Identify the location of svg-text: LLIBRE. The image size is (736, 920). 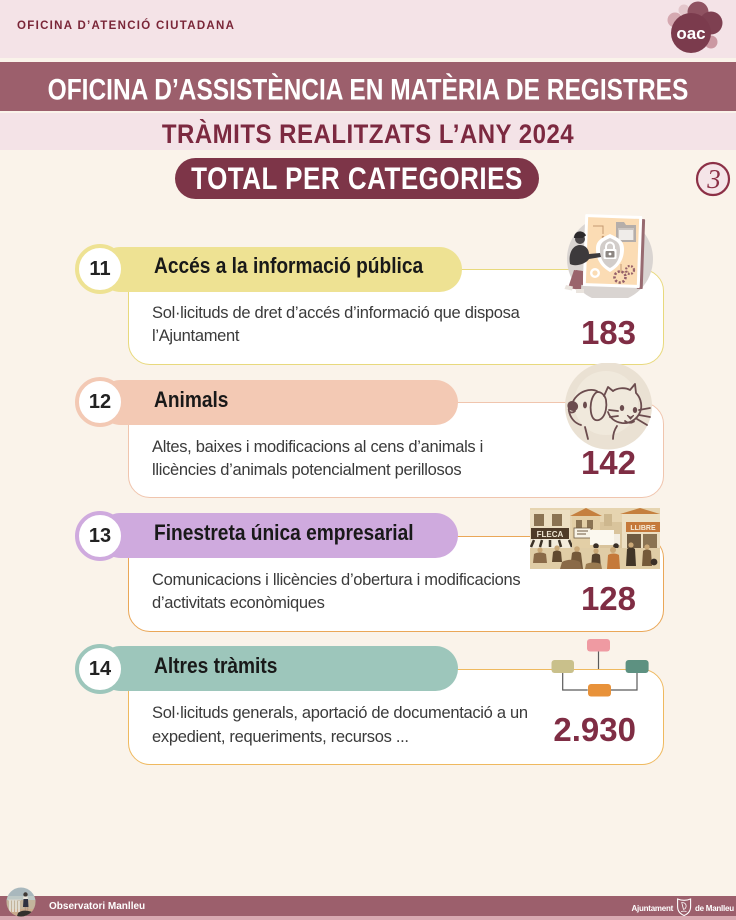
(643, 528).